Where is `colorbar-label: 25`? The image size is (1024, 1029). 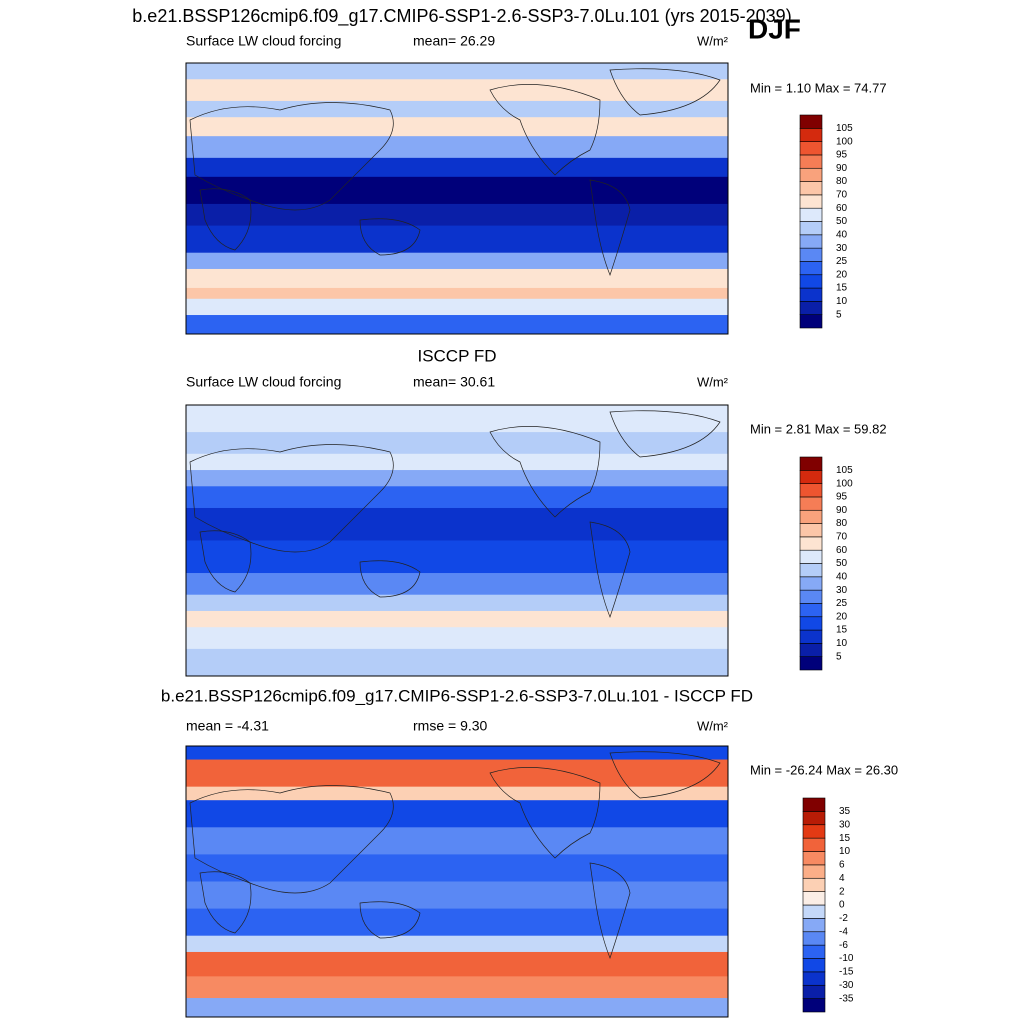 colorbar-label: 25 is located at coordinates (842, 261).